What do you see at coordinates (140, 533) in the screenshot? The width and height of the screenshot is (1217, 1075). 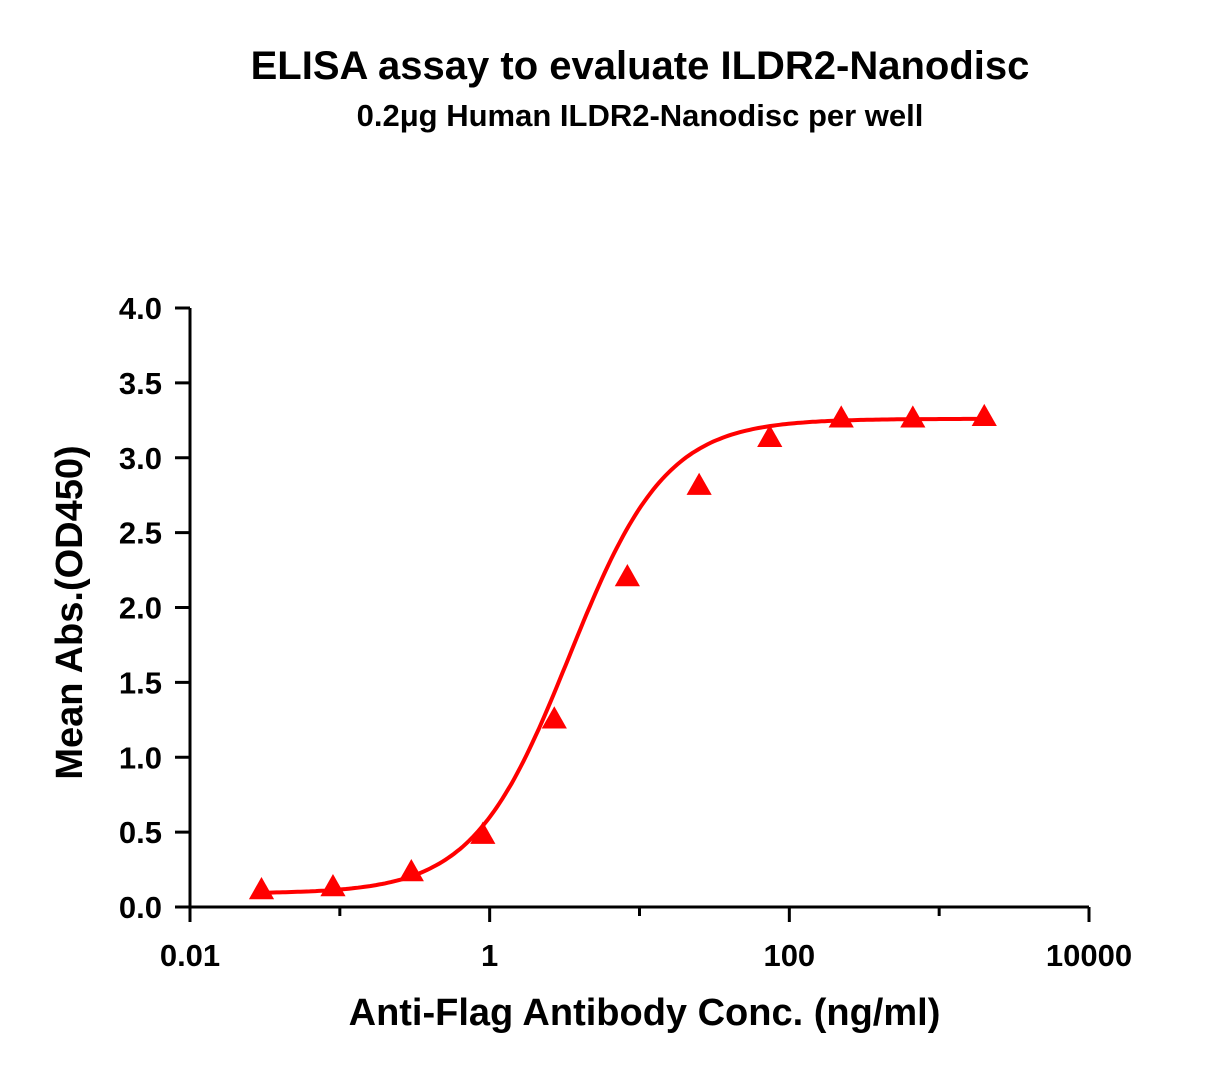 I see `y-tick-label: 2.5` at bounding box center [140, 533].